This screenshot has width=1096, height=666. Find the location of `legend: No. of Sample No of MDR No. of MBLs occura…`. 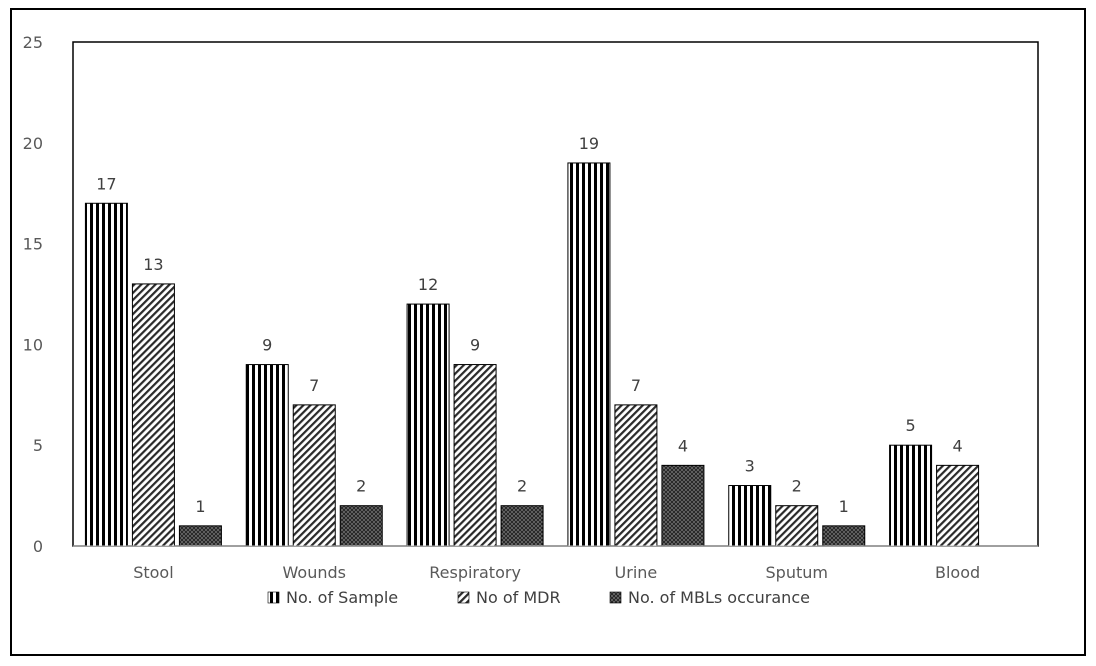

legend: No. of Sample No of MDR No. of MBLs occura… is located at coordinates (538, 597).